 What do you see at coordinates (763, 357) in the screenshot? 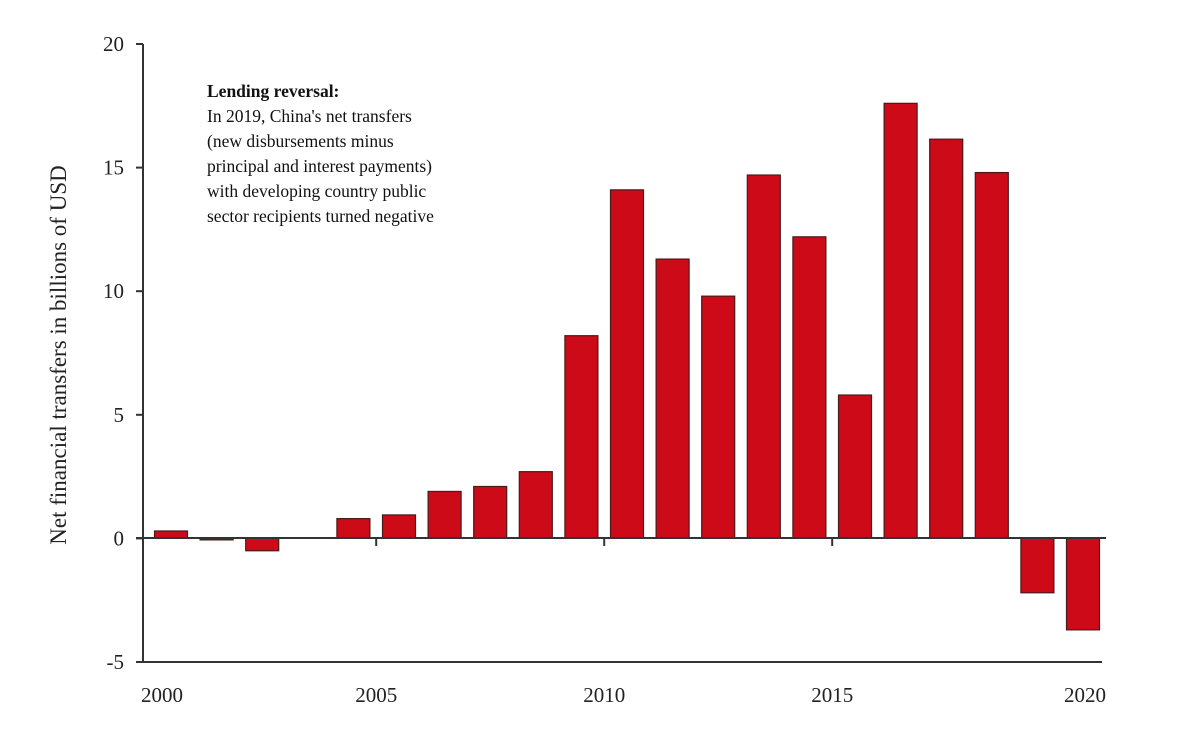
I see `bar-2013` at bounding box center [763, 357].